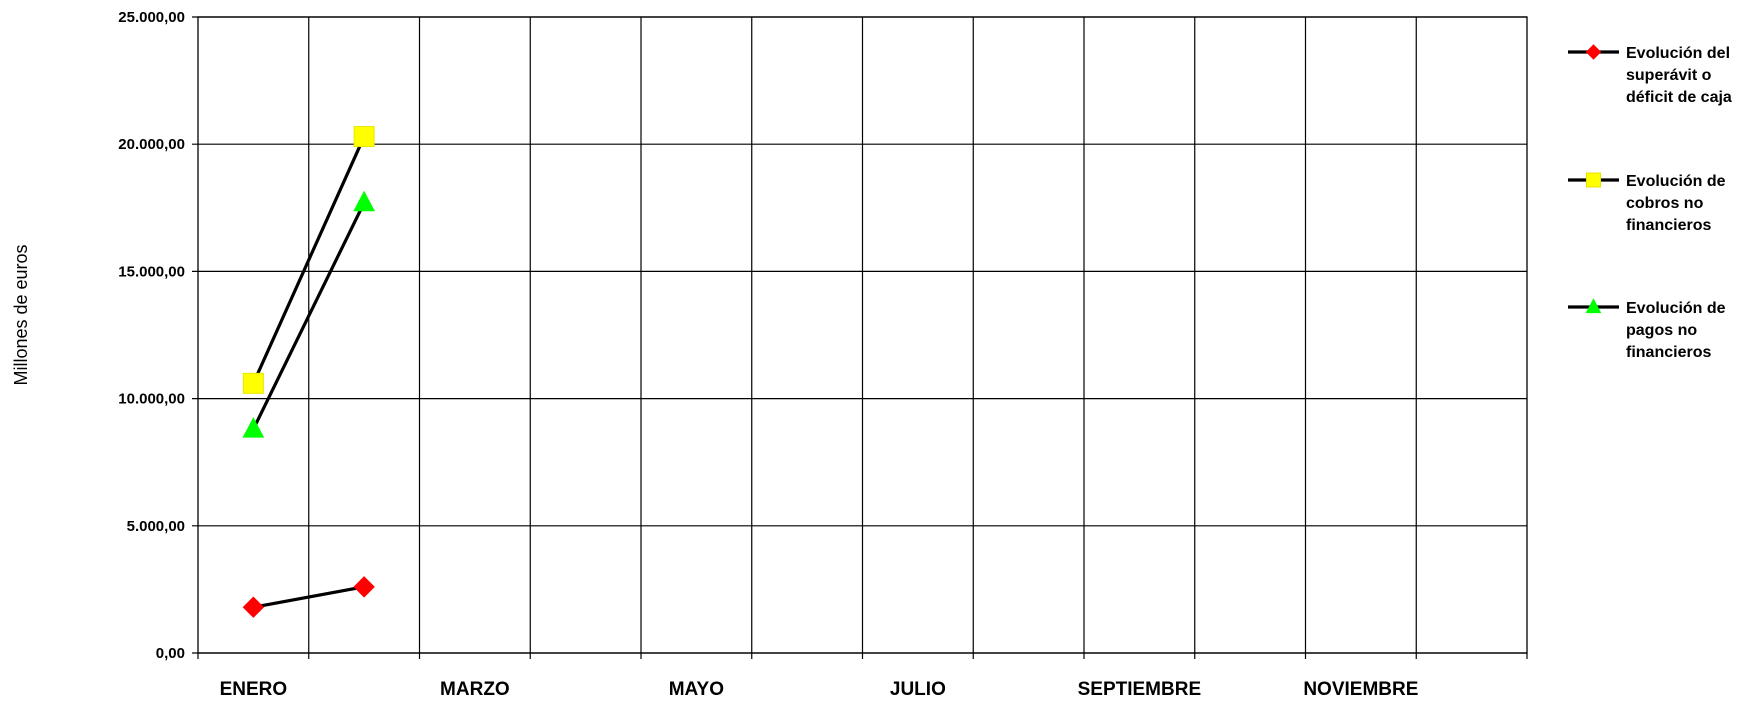  I want to click on legend-entry-1: Evolución del superávit o déficit de caja, so click(1650, 75).